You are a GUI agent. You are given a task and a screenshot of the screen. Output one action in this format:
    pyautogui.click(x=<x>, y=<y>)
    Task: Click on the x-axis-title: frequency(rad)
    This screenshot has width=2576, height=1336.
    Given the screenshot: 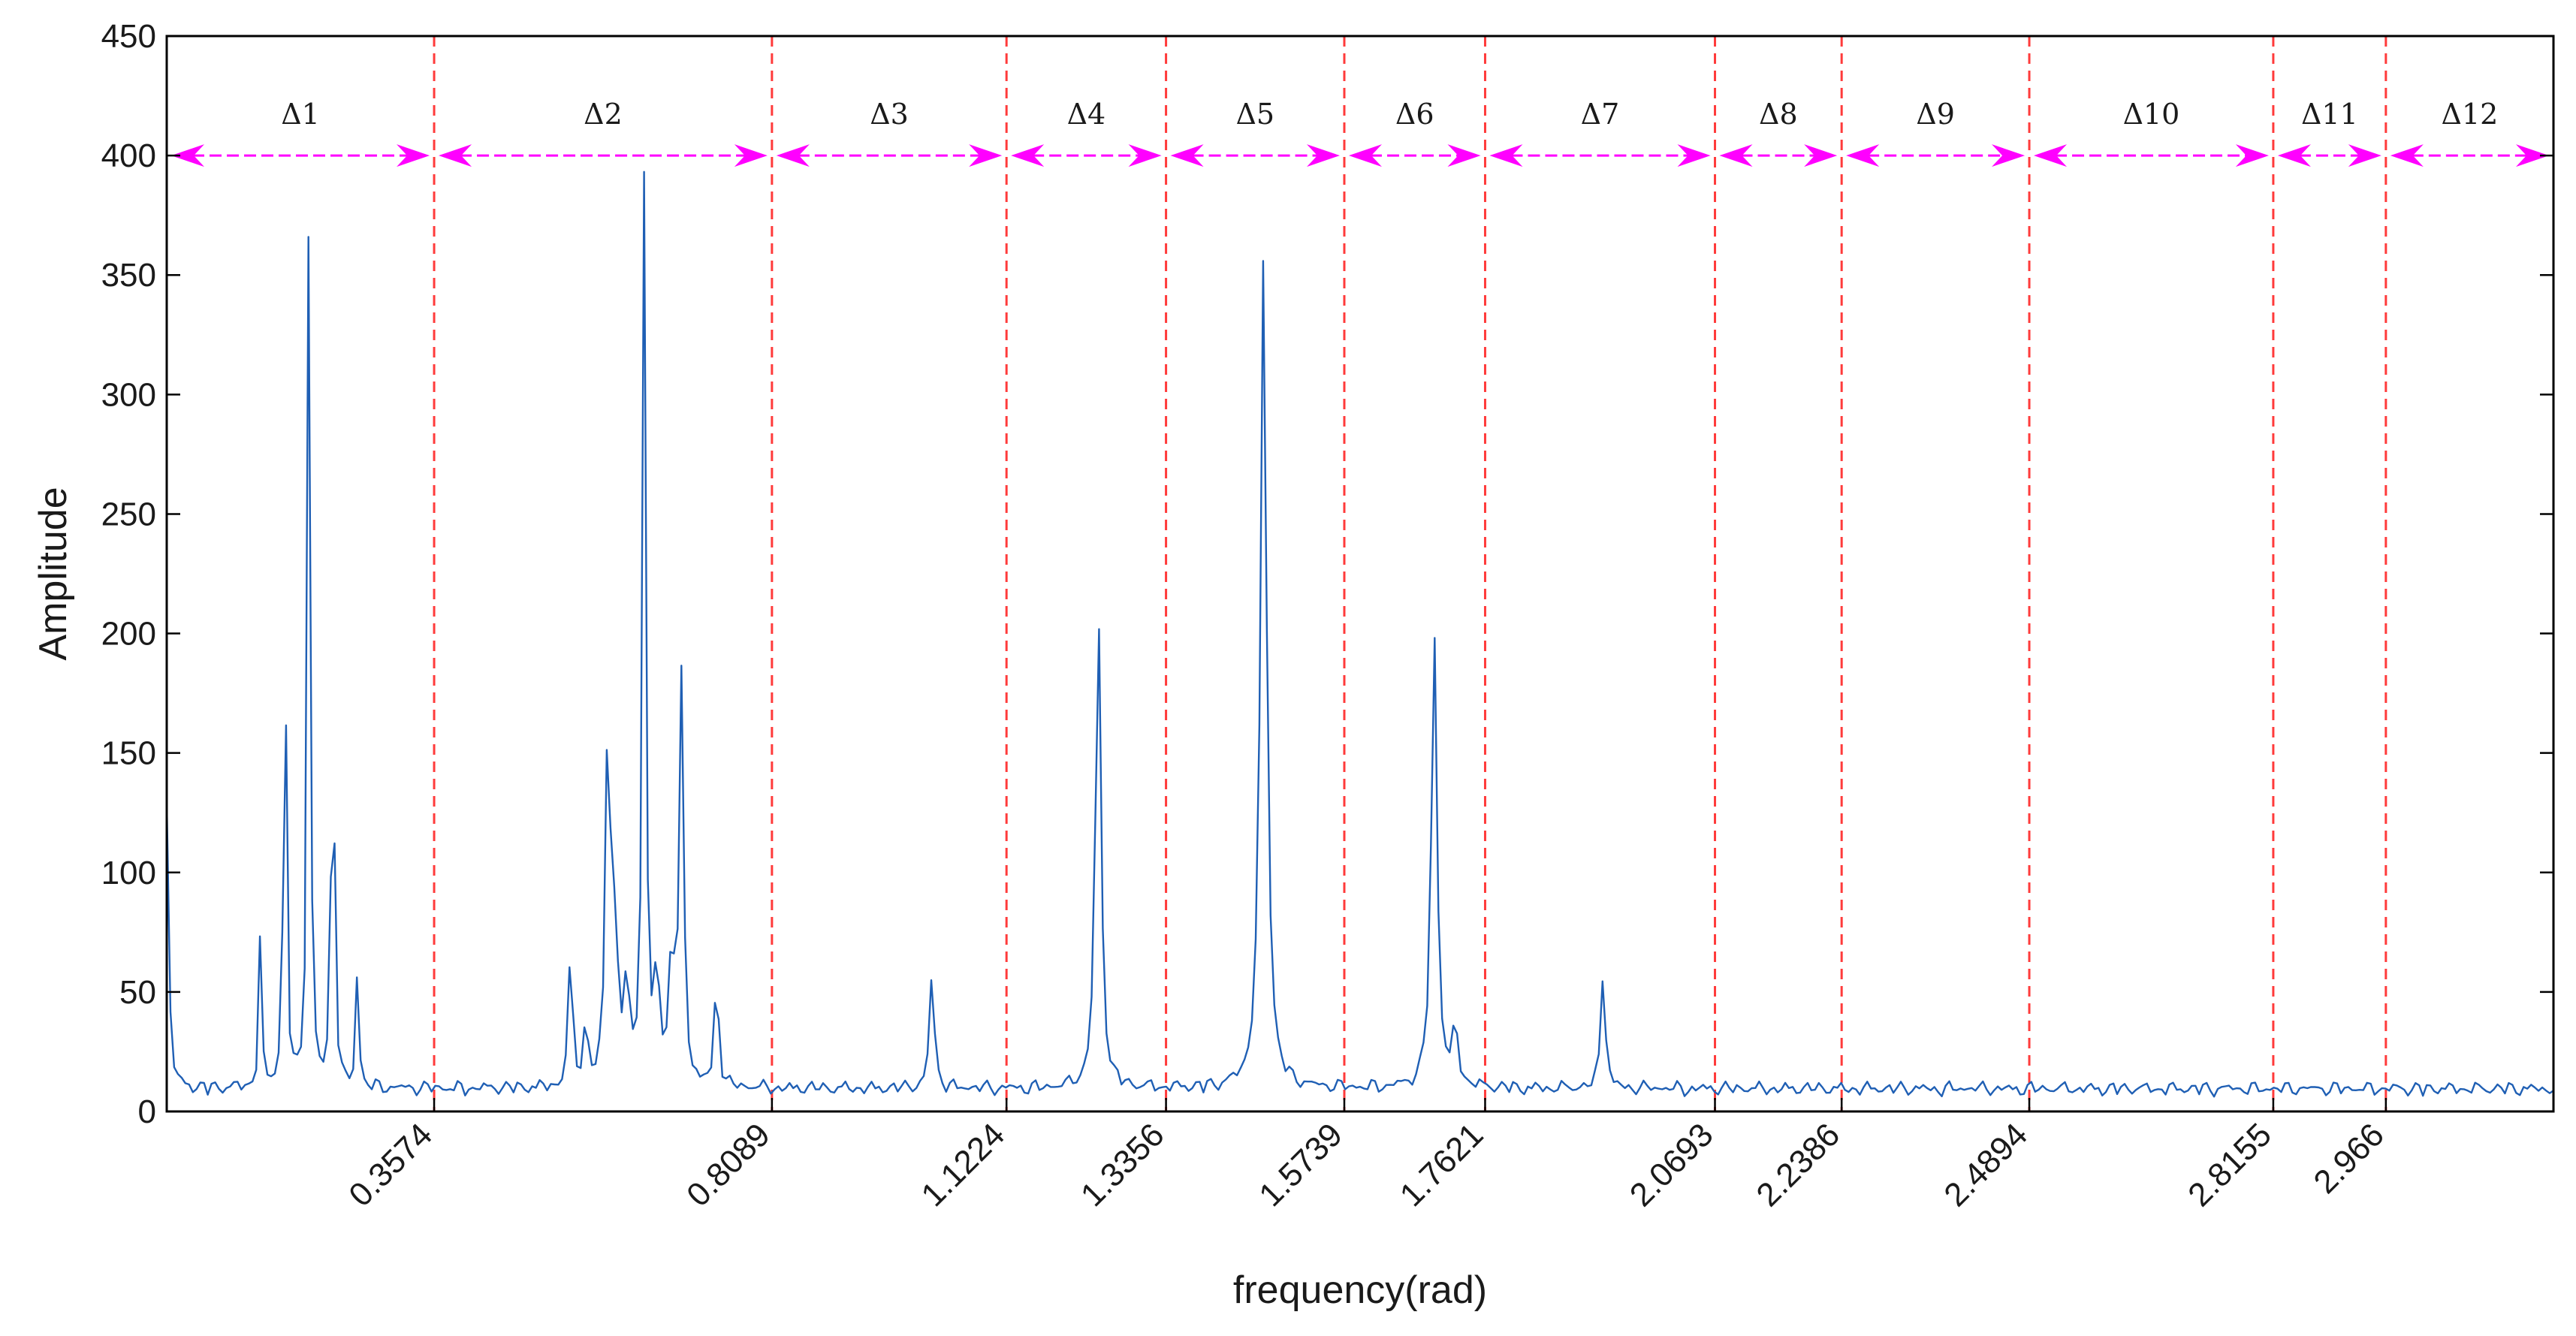 What is the action you would take?
    pyautogui.click(x=1360, y=1290)
    